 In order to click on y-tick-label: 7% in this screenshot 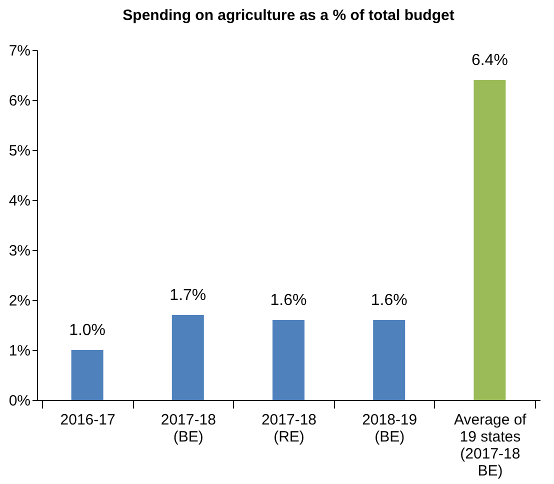, I will do `click(19, 51)`.